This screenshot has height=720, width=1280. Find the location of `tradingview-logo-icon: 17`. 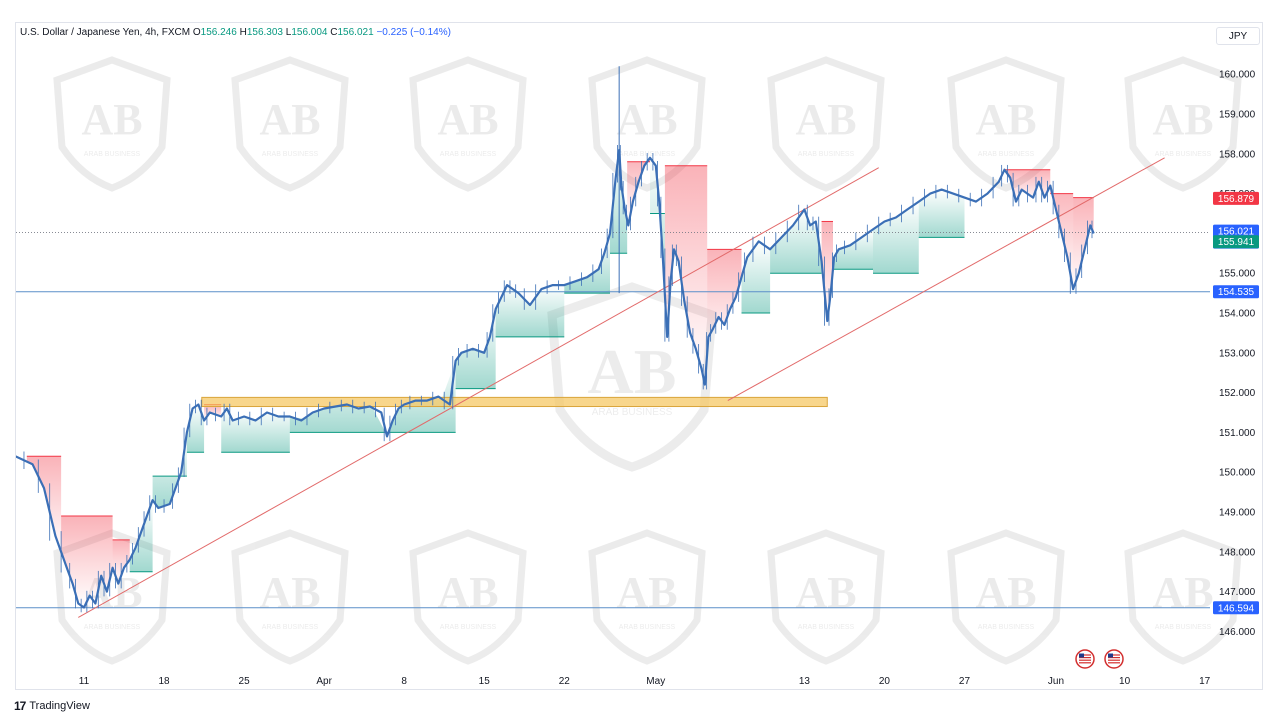

tradingview-logo-icon: 17 is located at coordinates (20, 706).